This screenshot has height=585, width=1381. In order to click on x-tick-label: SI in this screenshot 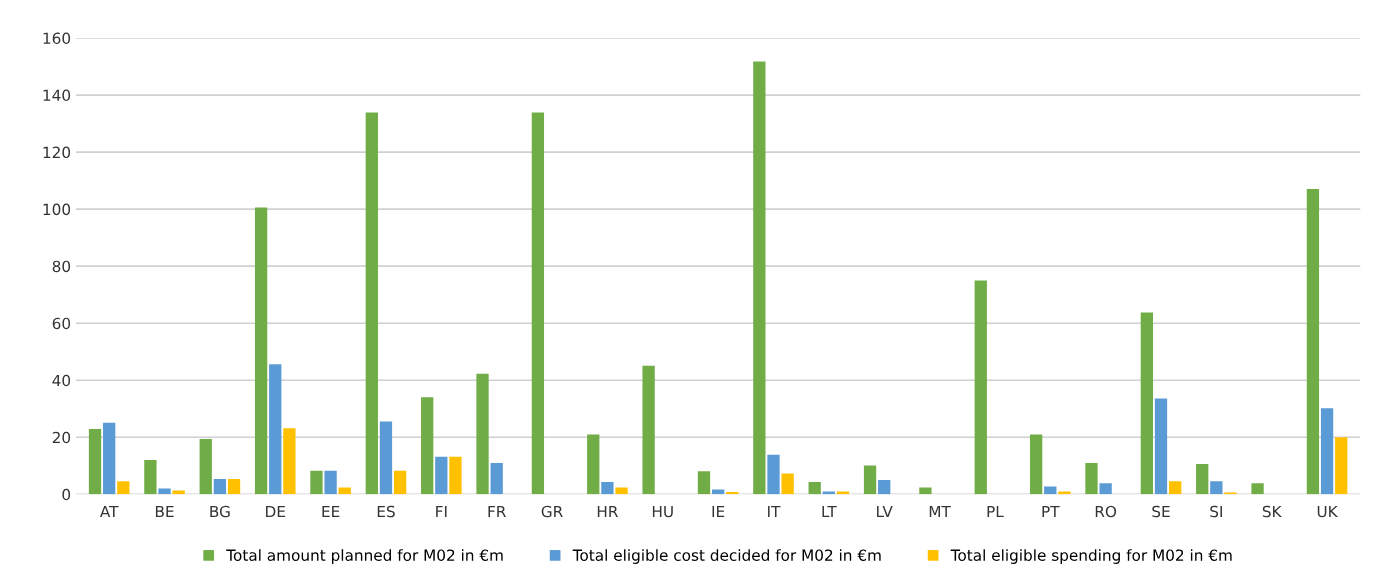, I will do `click(1216, 511)`.